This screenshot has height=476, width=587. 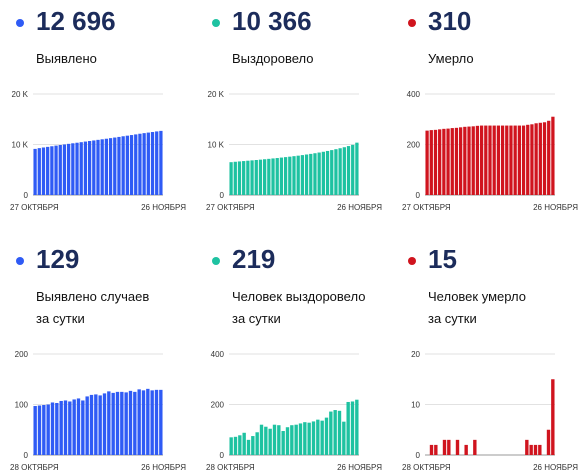 What do you see at coordinates (415, 405) in the screenshot?
I see `y-tick-label: 10` at bounding box center [415, 405].